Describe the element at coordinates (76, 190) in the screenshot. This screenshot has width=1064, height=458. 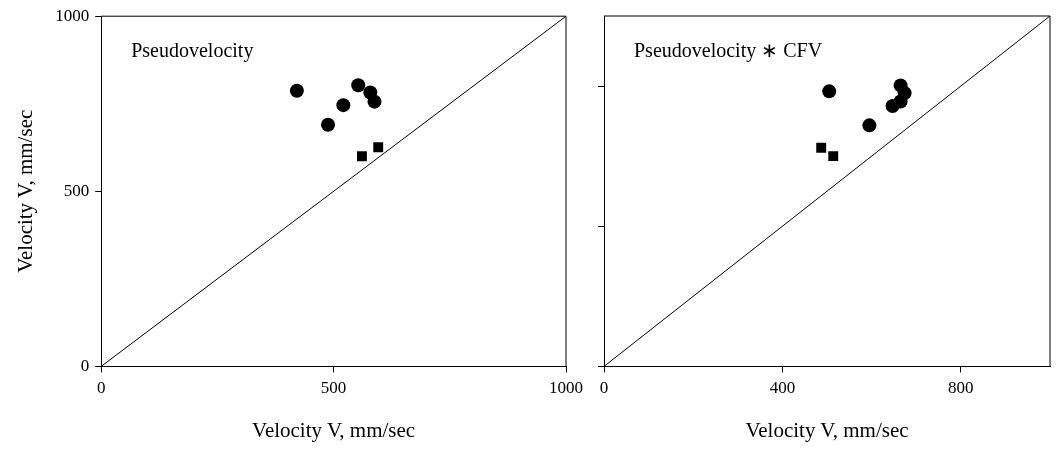
I see `y-tick-label: 500` at that location.